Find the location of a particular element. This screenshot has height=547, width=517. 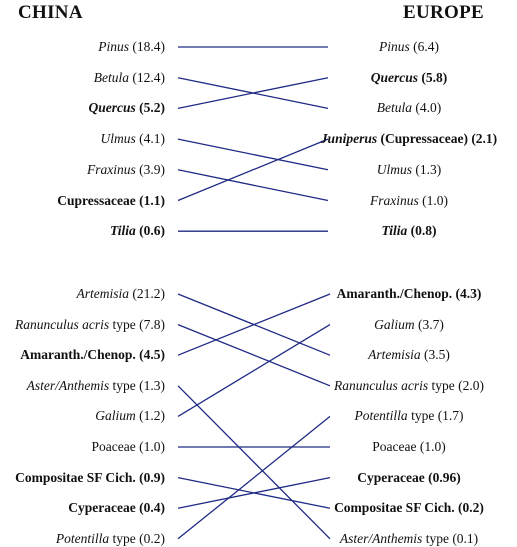

right-label-artemisia: Artemisia (3.5) is located at coordinates (409, 355).